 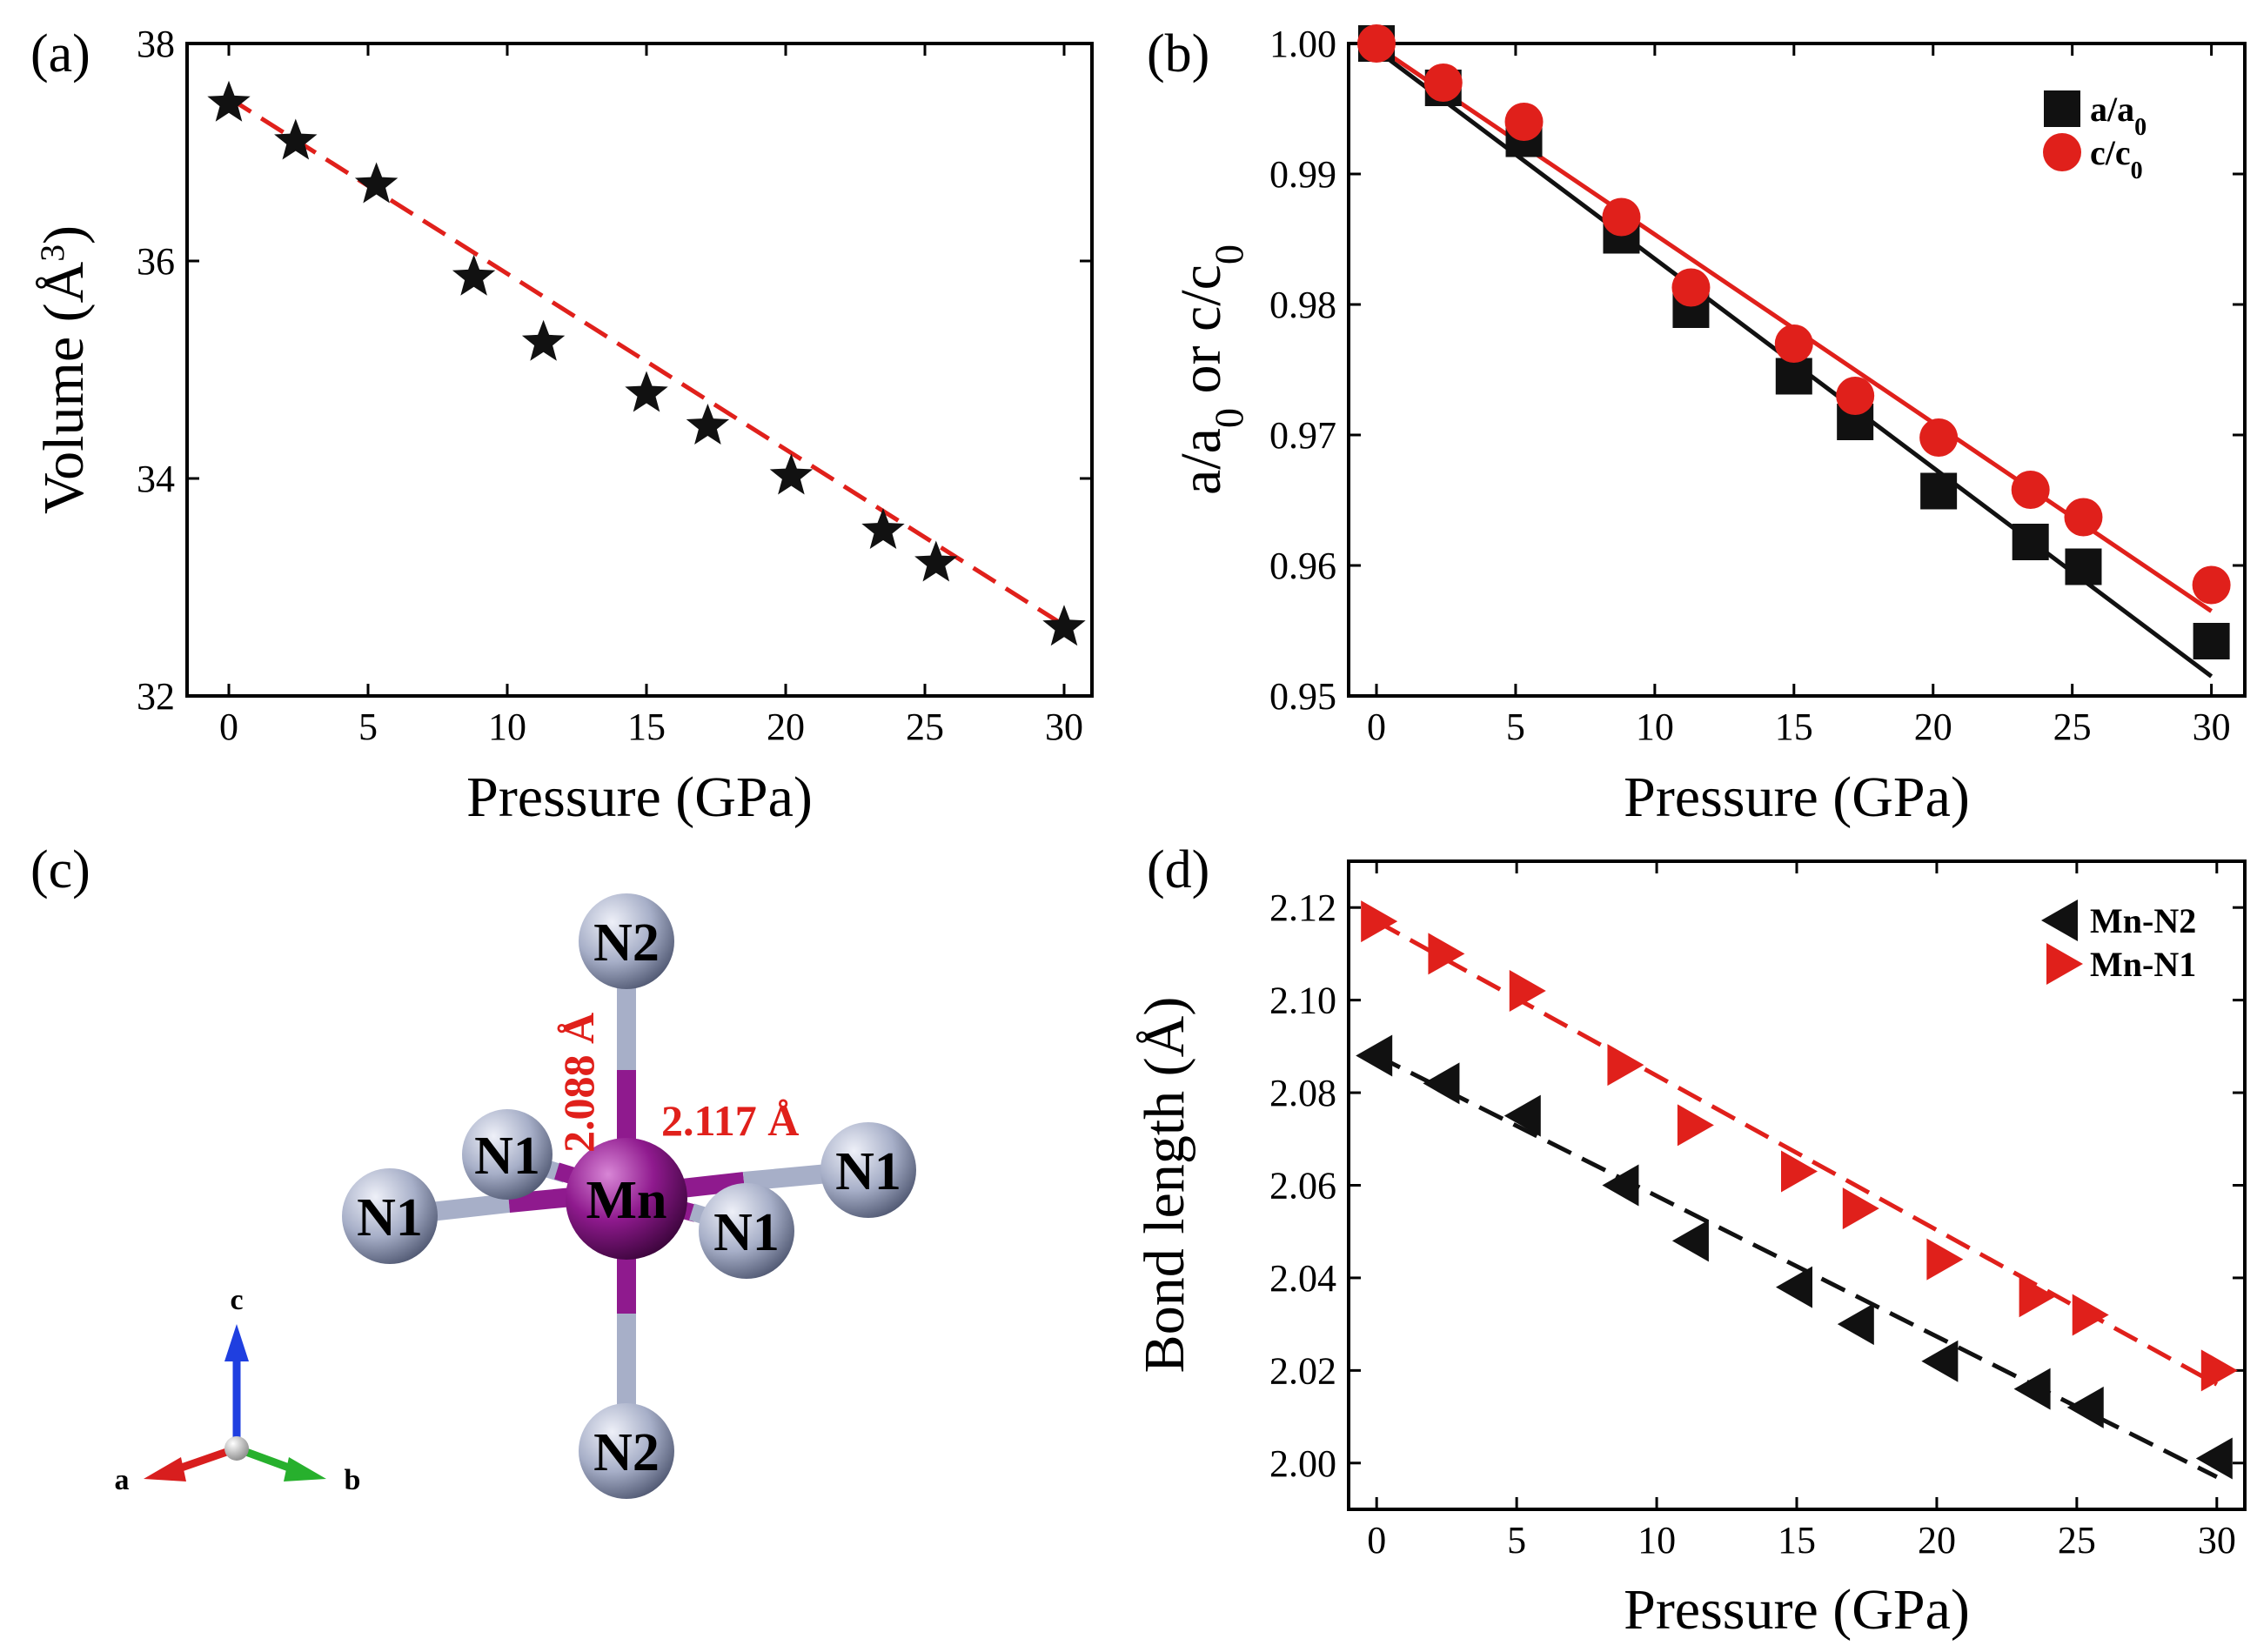 I want to click on chart-d-xtick-label: 15, so click(x=1797, y=1540).